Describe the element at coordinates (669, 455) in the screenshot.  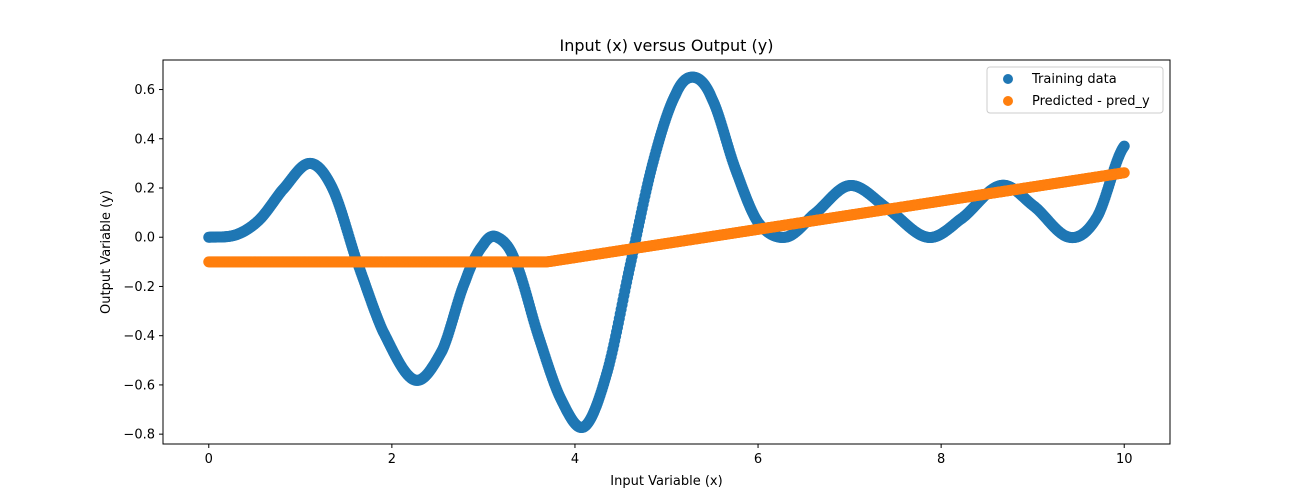
I see `x-axis-ticks: 0 2 4 6 8 10` at that location.